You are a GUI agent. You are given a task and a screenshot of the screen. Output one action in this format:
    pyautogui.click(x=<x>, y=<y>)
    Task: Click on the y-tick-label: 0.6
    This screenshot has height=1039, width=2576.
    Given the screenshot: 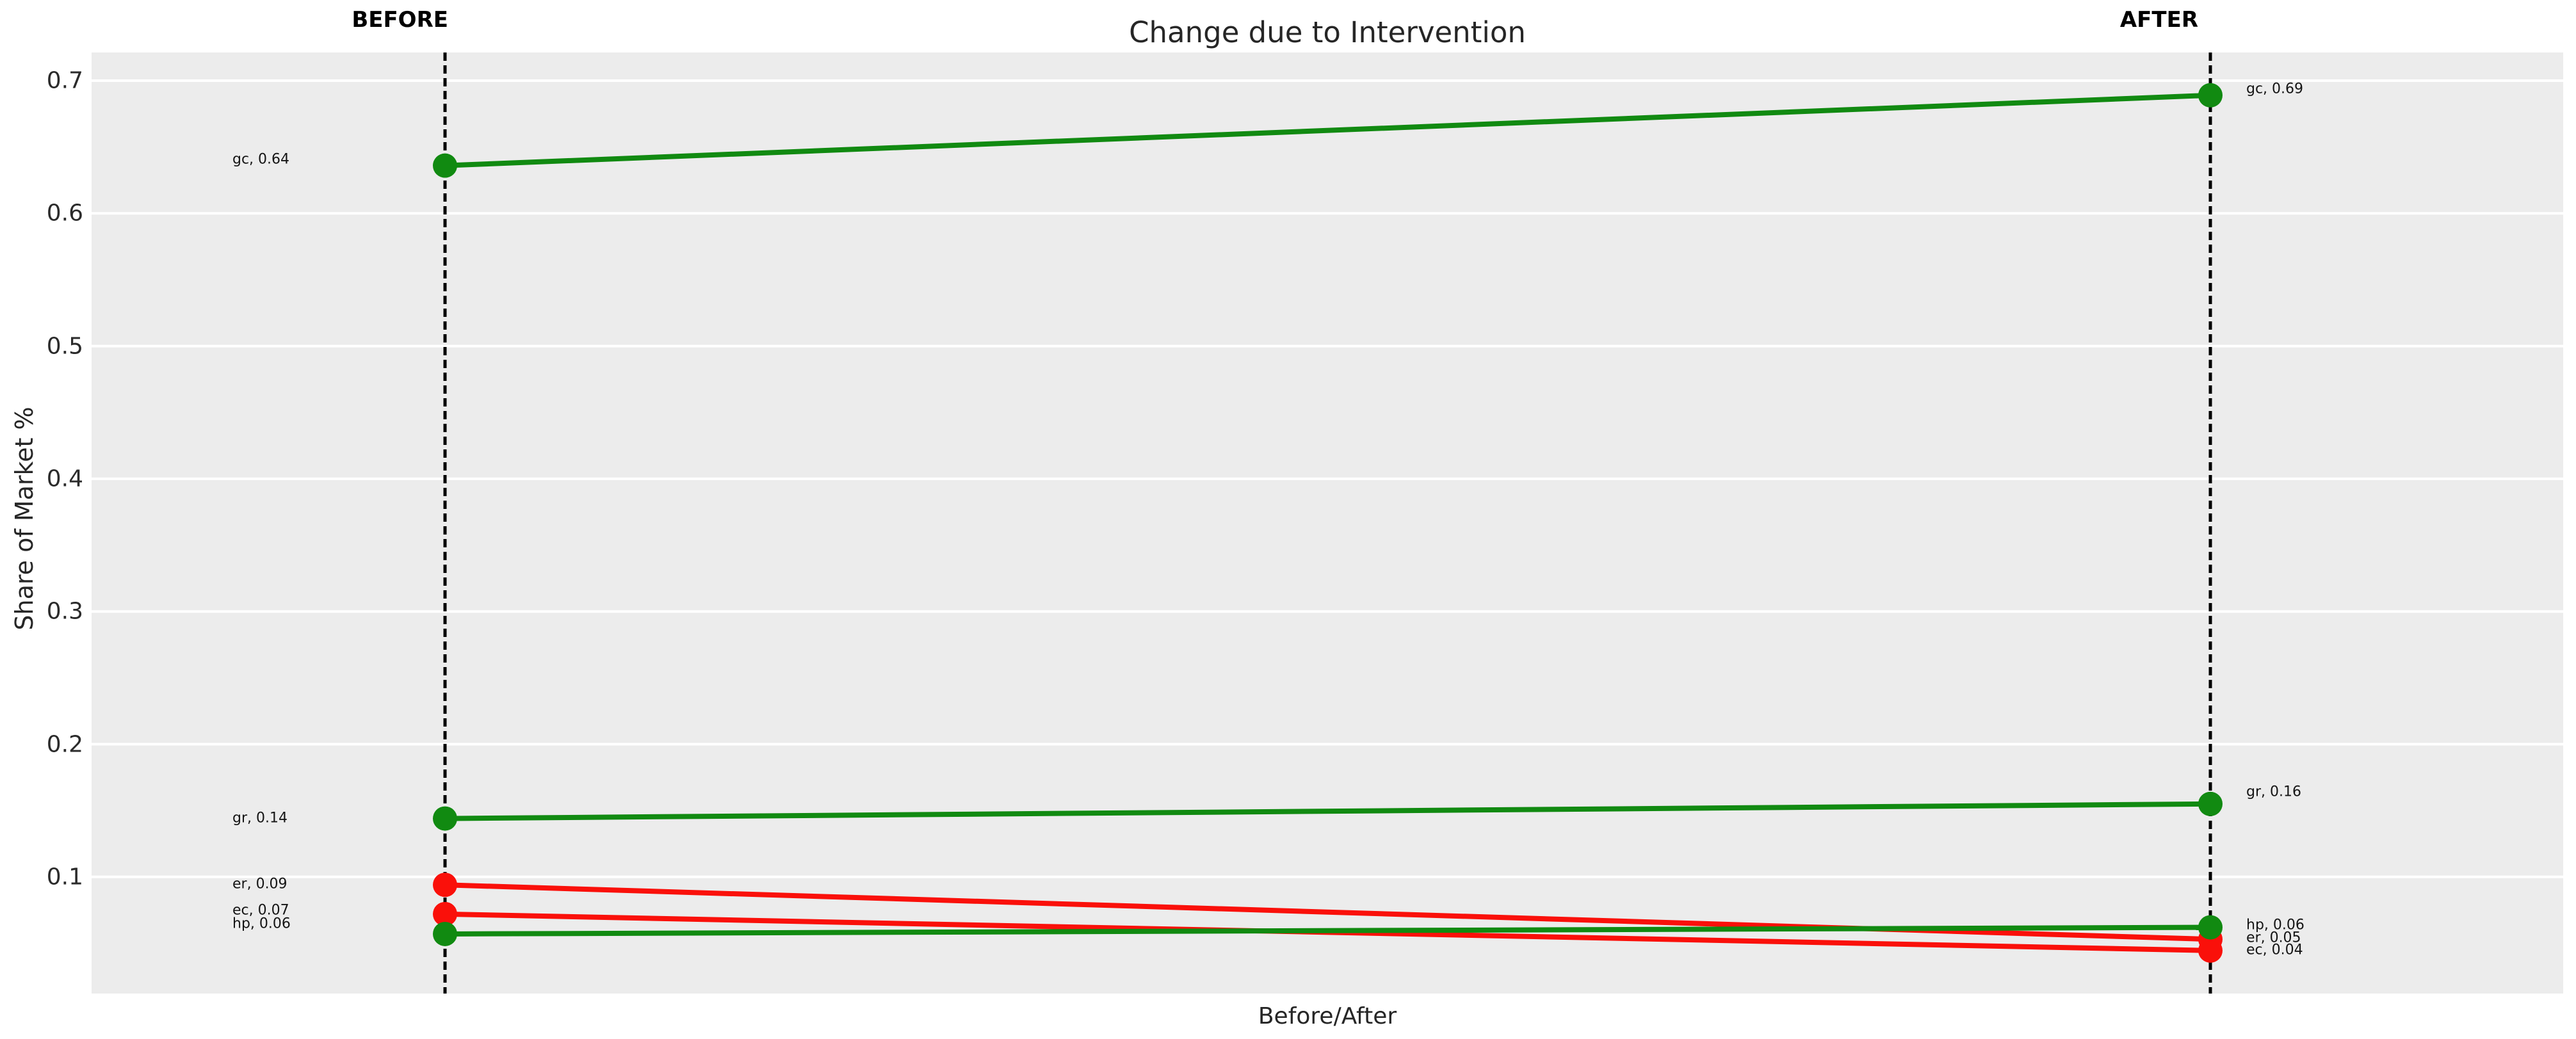 What is the action you would take?
    pyautogui.click(x=64, y=213)
    